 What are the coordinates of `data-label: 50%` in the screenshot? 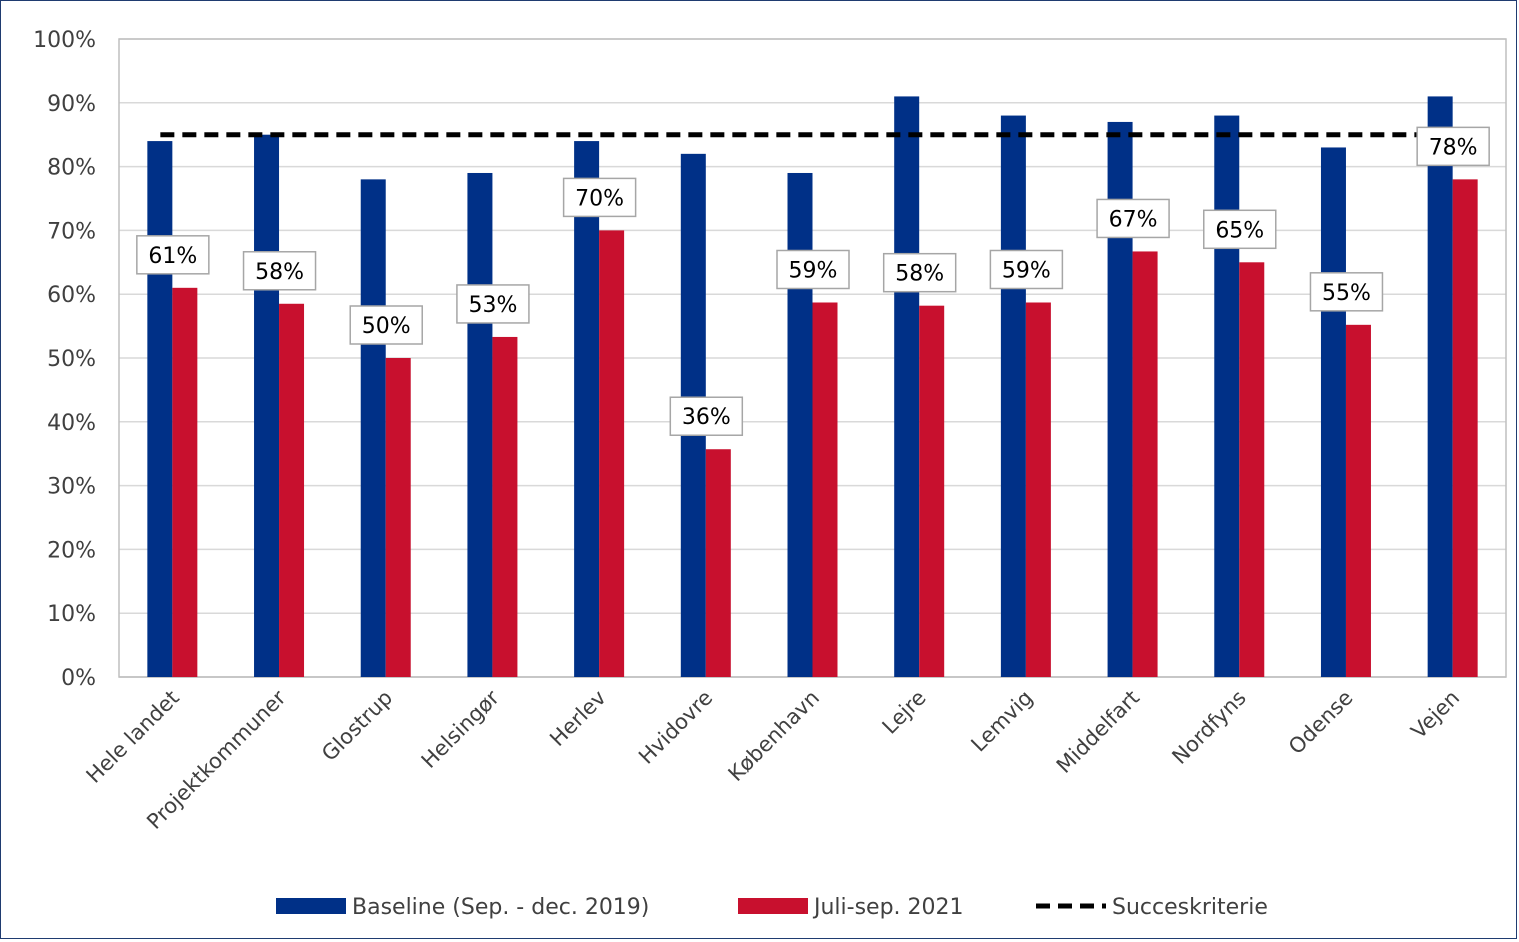 It's located at (386, 325).